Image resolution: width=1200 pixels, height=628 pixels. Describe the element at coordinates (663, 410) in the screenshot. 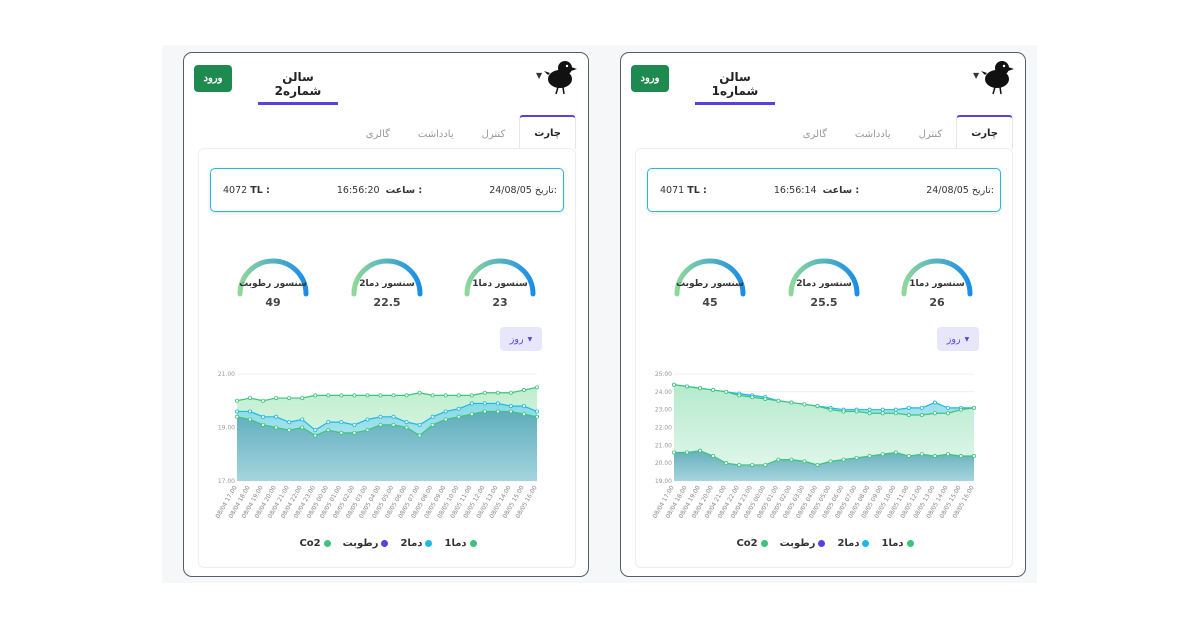

I see `y-tick-label: 23.00` at that location.